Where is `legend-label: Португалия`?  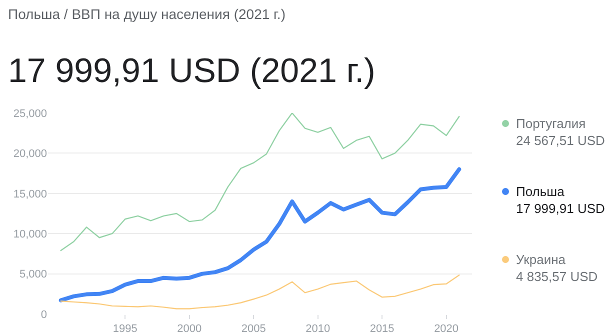
legend-label: Португалия is located at coordinates (551, 123).